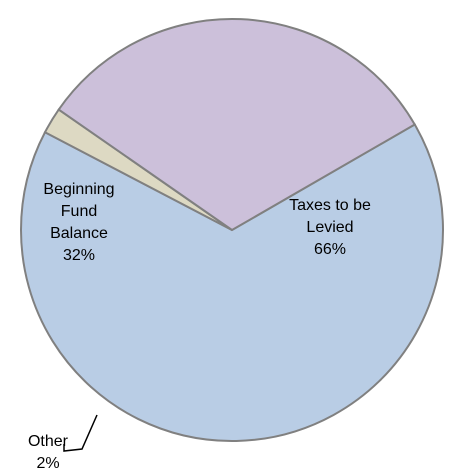 This screenshot has height=476, width=451. What do you see at coordinates (78, 189) in the screenshot?
I see `slice-name-line: Beginning` at bounding box center [78, 189].